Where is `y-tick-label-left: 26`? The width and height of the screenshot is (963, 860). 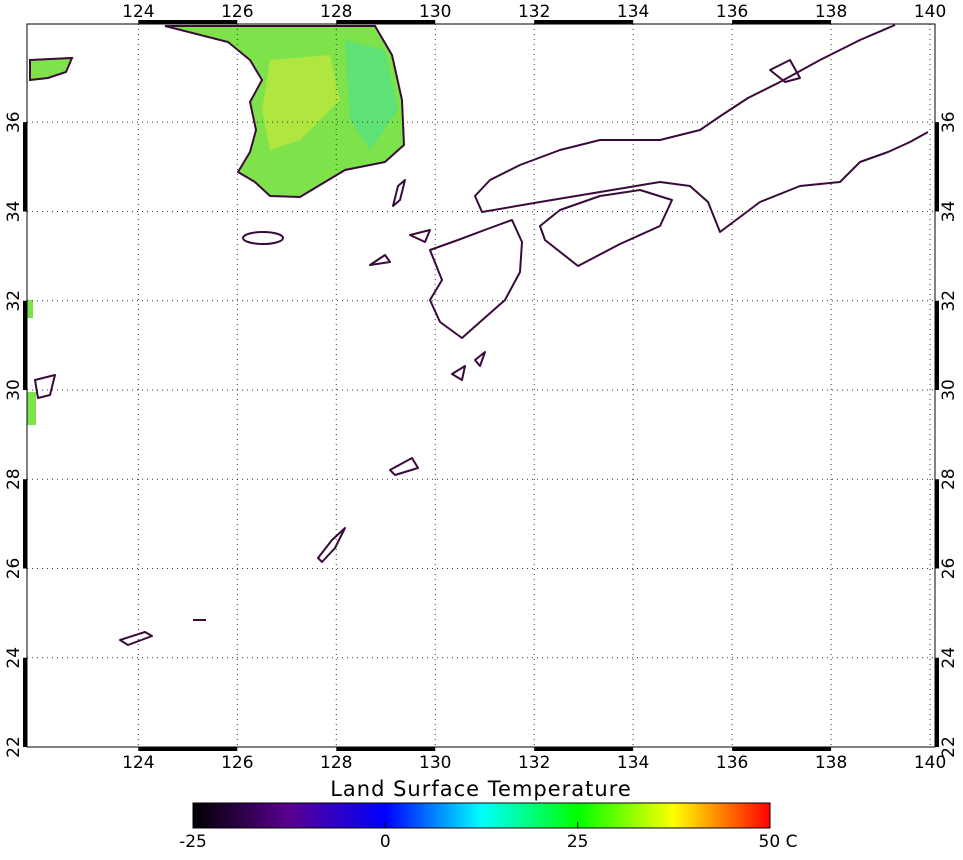
y-tick-label-left: 26 is located at coordinates (14, 569).